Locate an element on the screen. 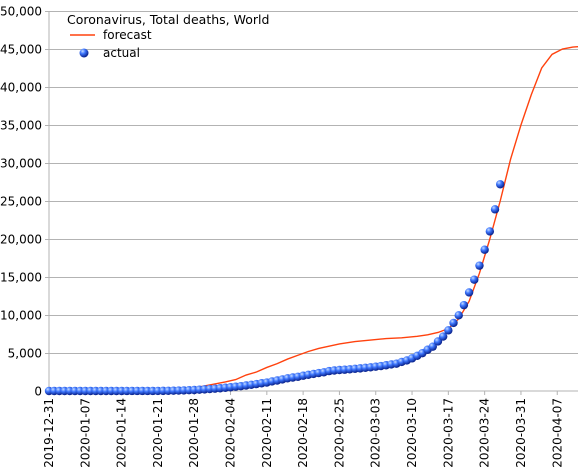 The width and height of the screenshot is (582, 472). x-tick-label: 2020-01-28 is located at coordinates (194, 433).